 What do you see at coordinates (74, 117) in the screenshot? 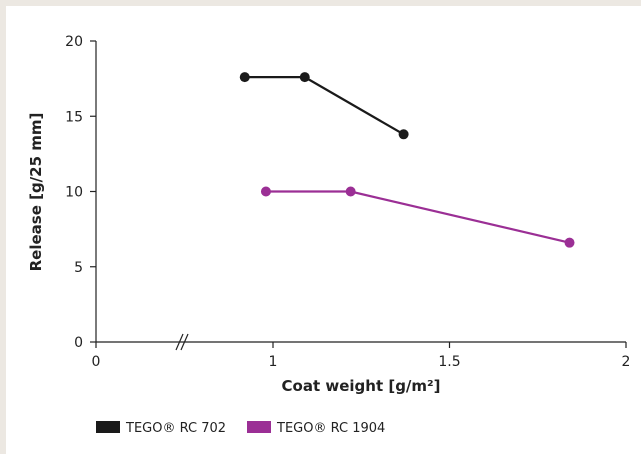
I see `y-tick-label: 15` at bounding box center [74, 117].